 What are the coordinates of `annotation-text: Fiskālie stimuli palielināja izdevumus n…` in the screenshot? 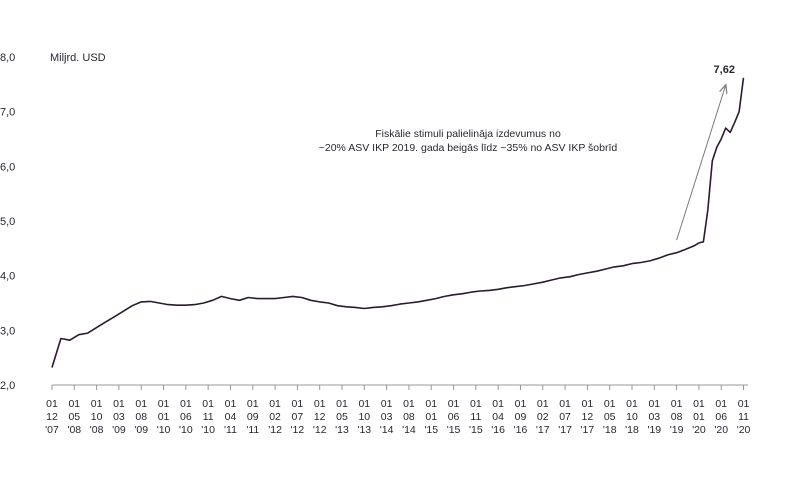 It's located at (468, 134).